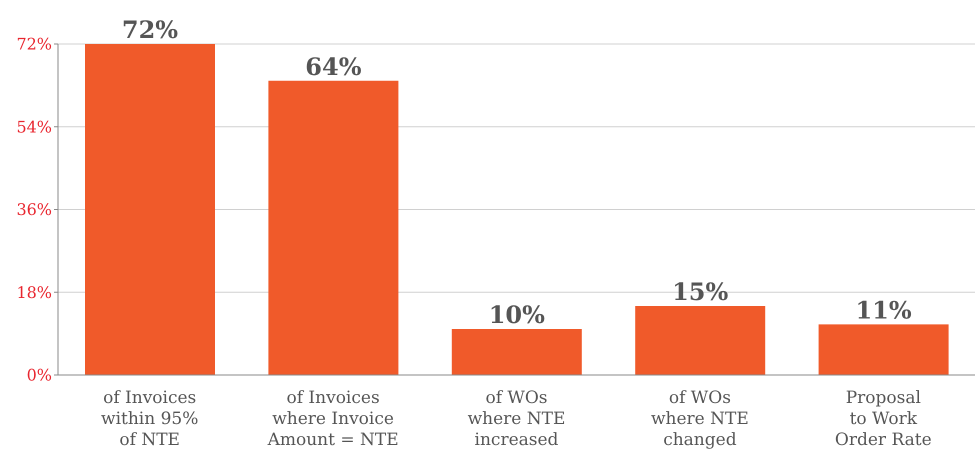  Describe the element at coordinates (333, 66) in the screenshot. I see `data-label: 64%` at that location.